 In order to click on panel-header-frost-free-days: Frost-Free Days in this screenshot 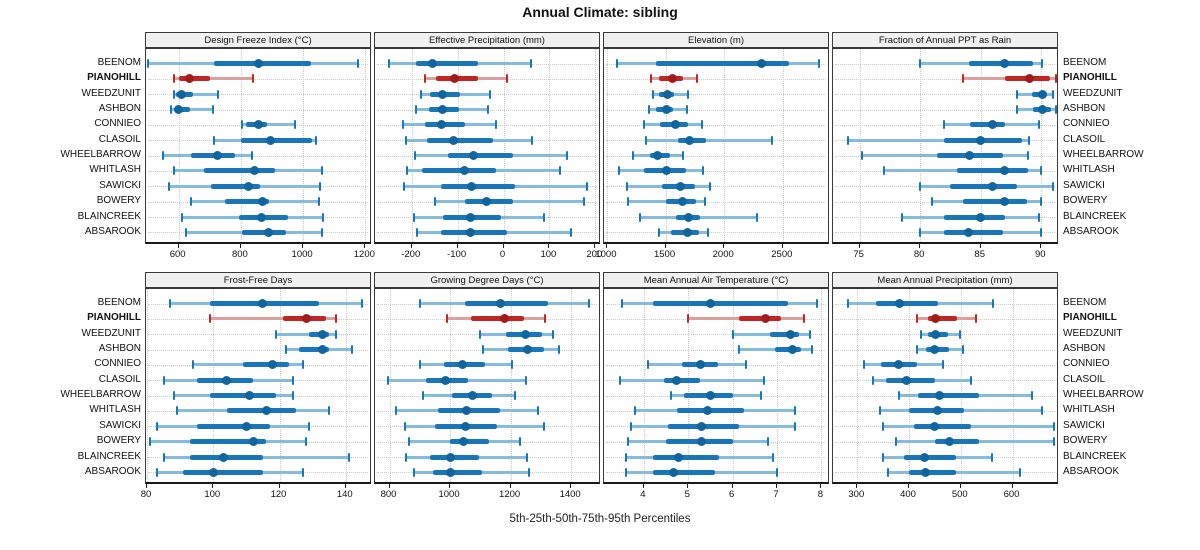, I will do `click(258, 280)`.